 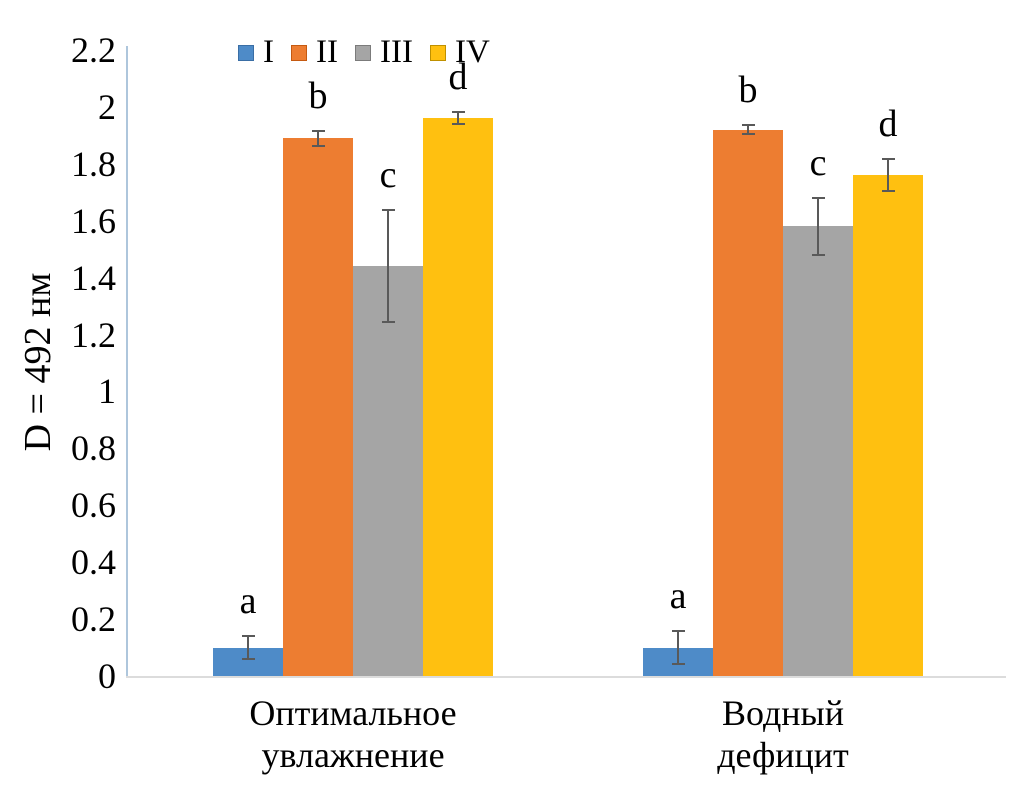 I want to click on legend-label: III, so click(x=396, y=52).